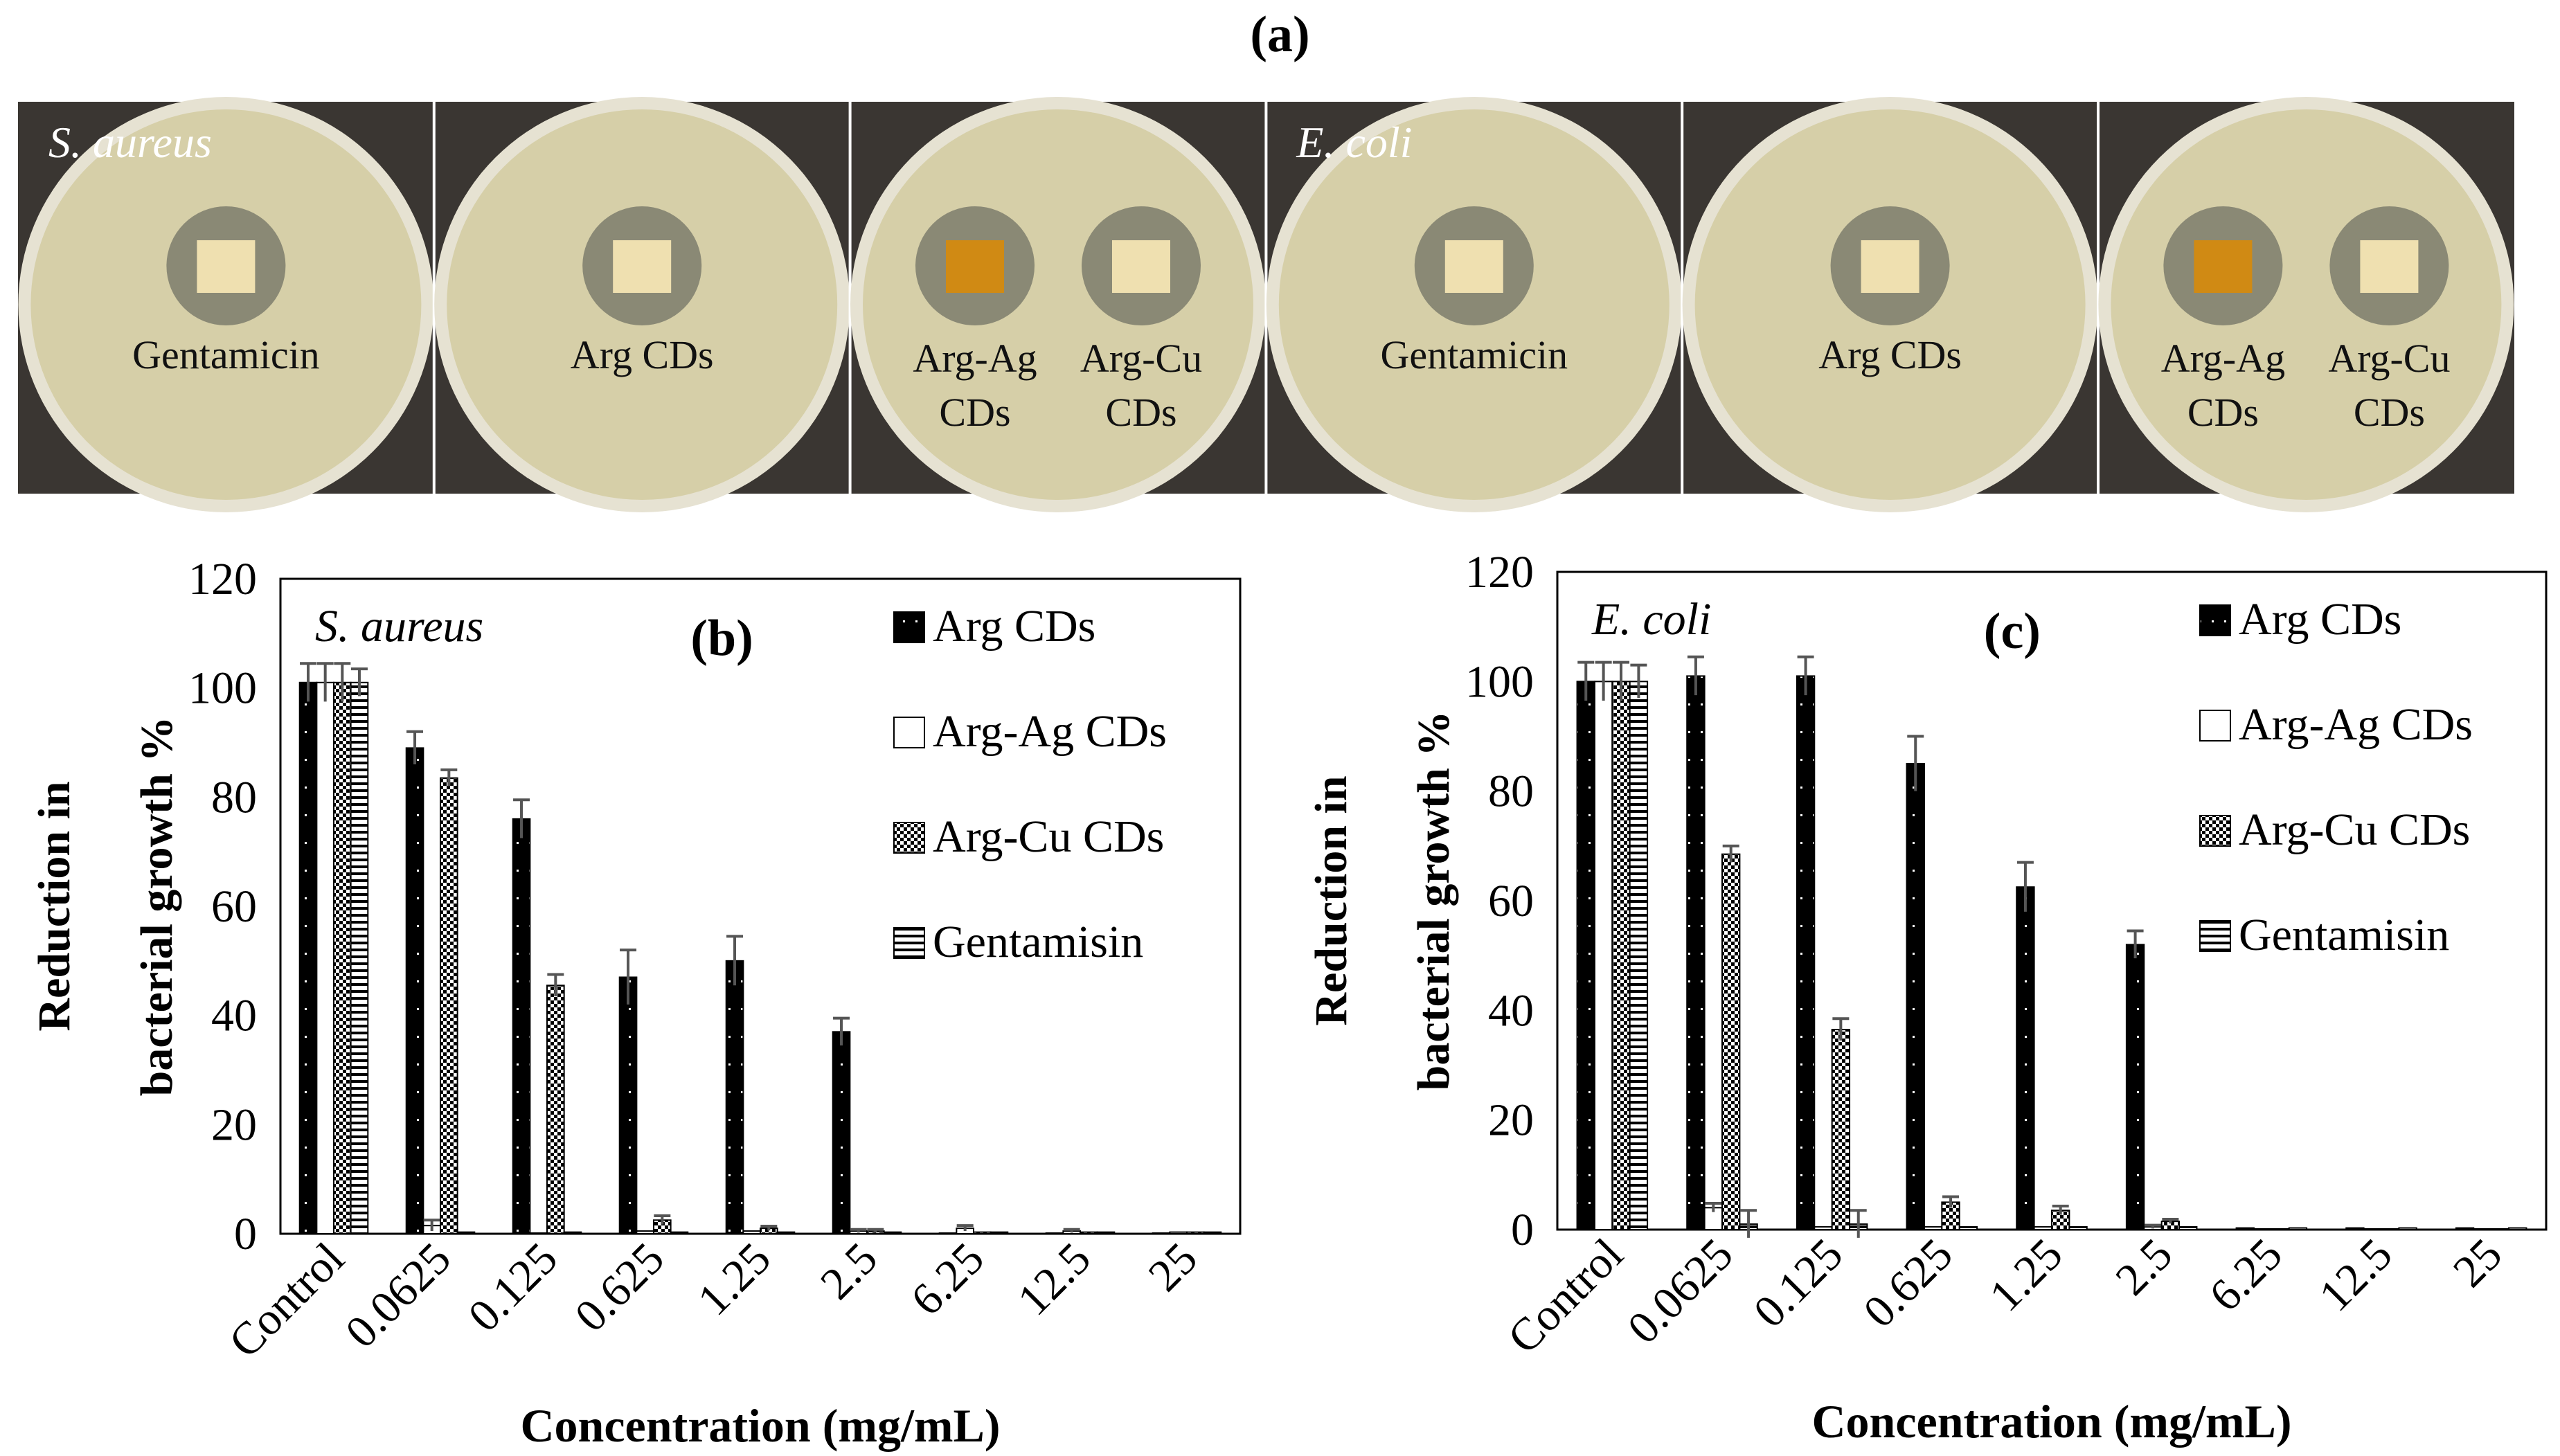 The height and width of the screenshot is (1456, 2560). What do you see at coordinates (1354, 142) in the screenshot?
I see `species-label: E. coli` at bounding box center [1354, 142].